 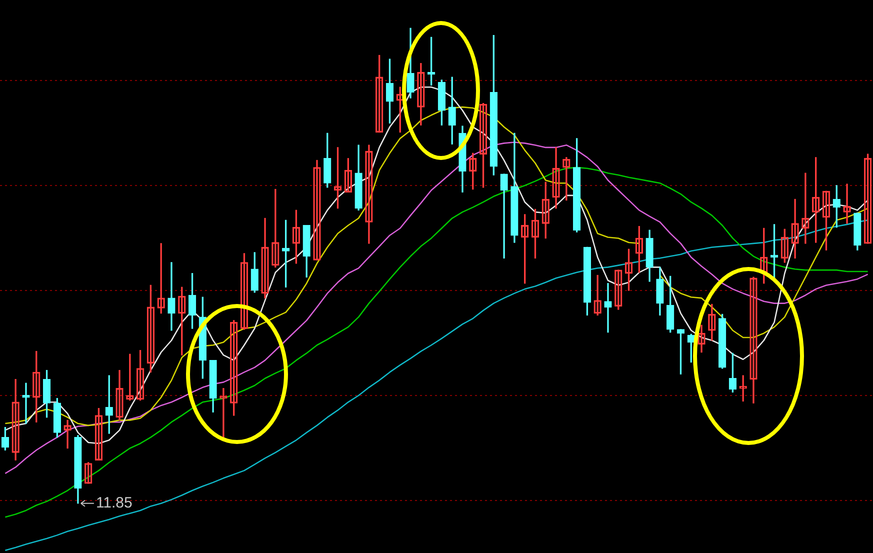 I want to click on annotation: 11.85, so click(x=114, y=503).